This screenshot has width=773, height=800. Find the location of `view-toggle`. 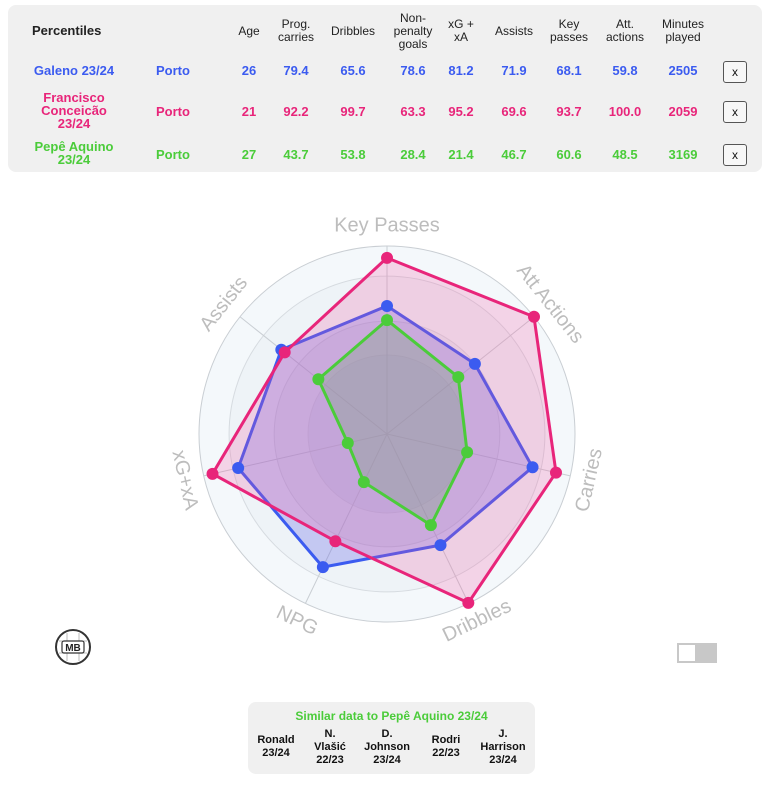

view-toggle is located at coordinates (697, 653).